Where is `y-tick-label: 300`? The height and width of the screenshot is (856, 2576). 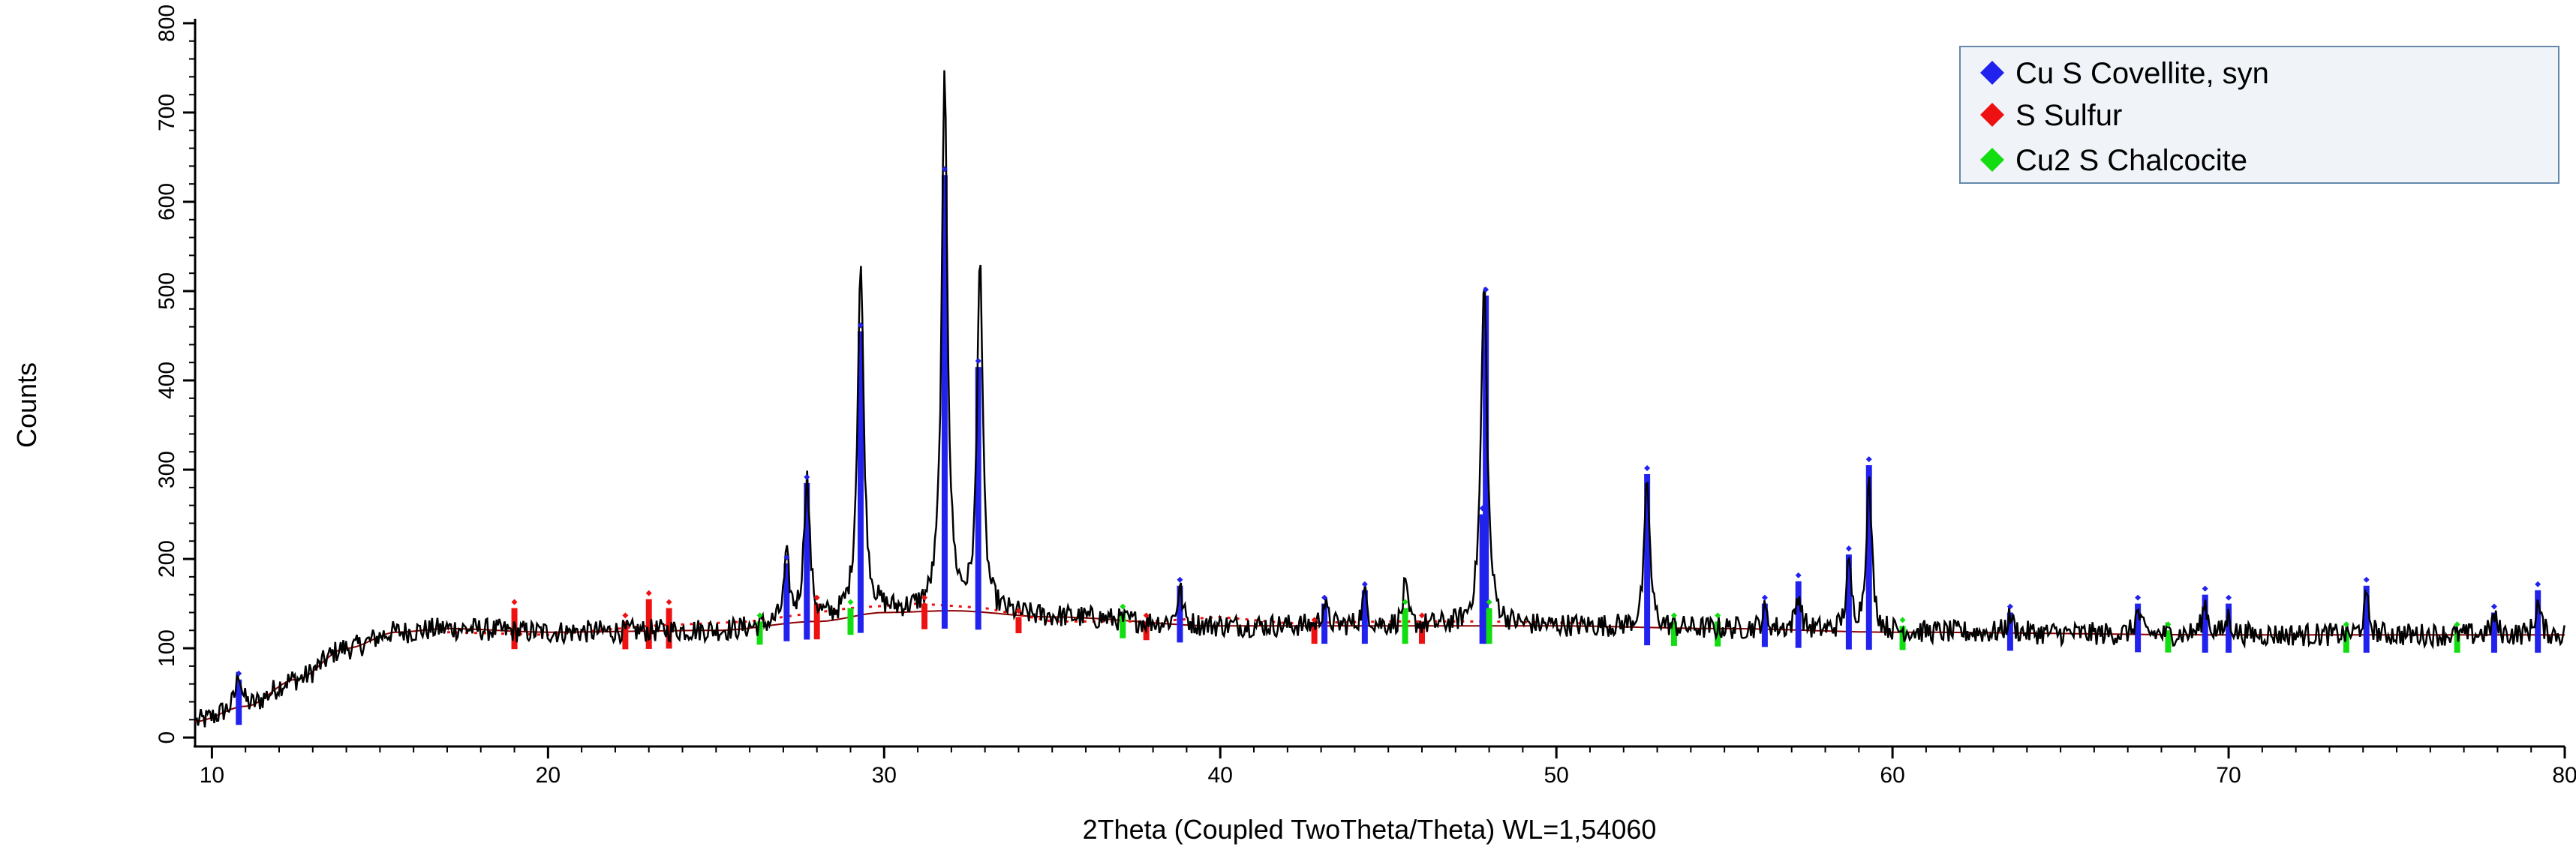
y-tick-label: 300 is located at coordinates (167, 469).